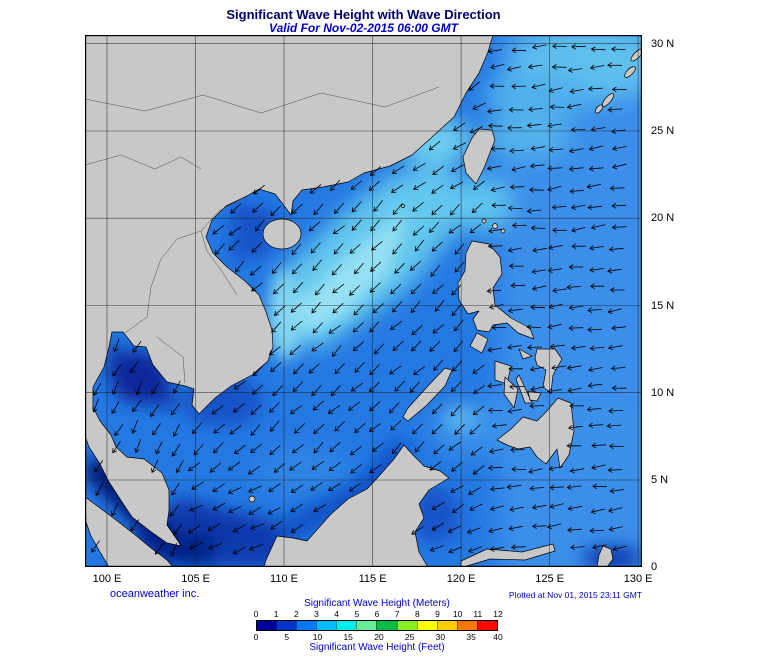 The width and height of the screenshot is (775, 665). What do you see at coordinates (348, 637) in the screenshot?
I see `feet-tick-label: 15` at bounding box center [348, 637].